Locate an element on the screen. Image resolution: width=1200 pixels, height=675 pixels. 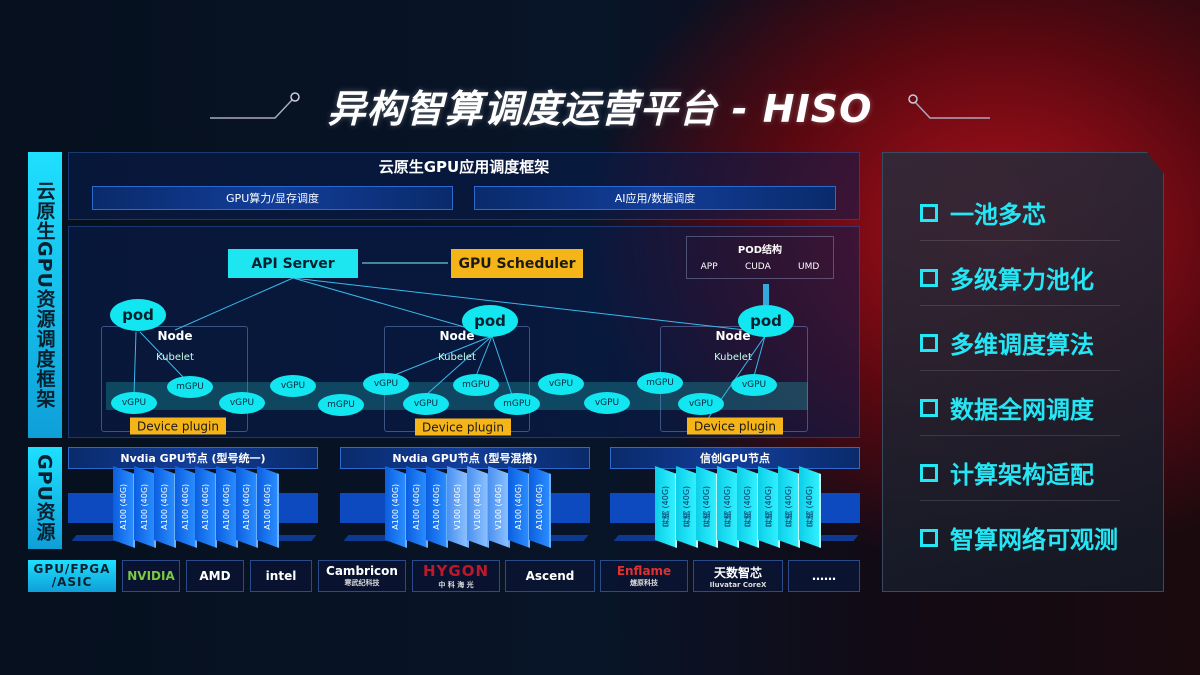
node-label-1: Node is located at coordinates (175, 336).